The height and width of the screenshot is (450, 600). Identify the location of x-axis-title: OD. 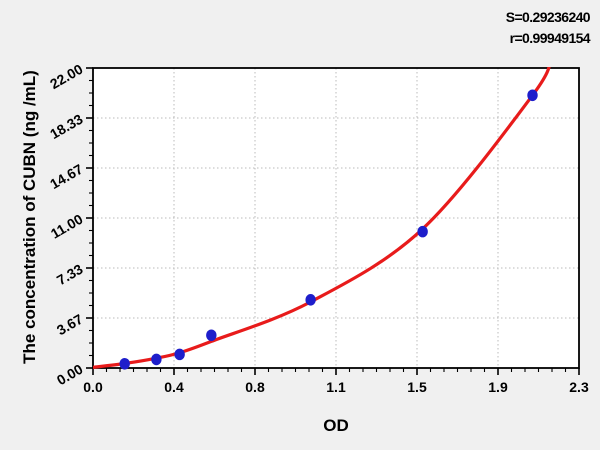
(336, 425).